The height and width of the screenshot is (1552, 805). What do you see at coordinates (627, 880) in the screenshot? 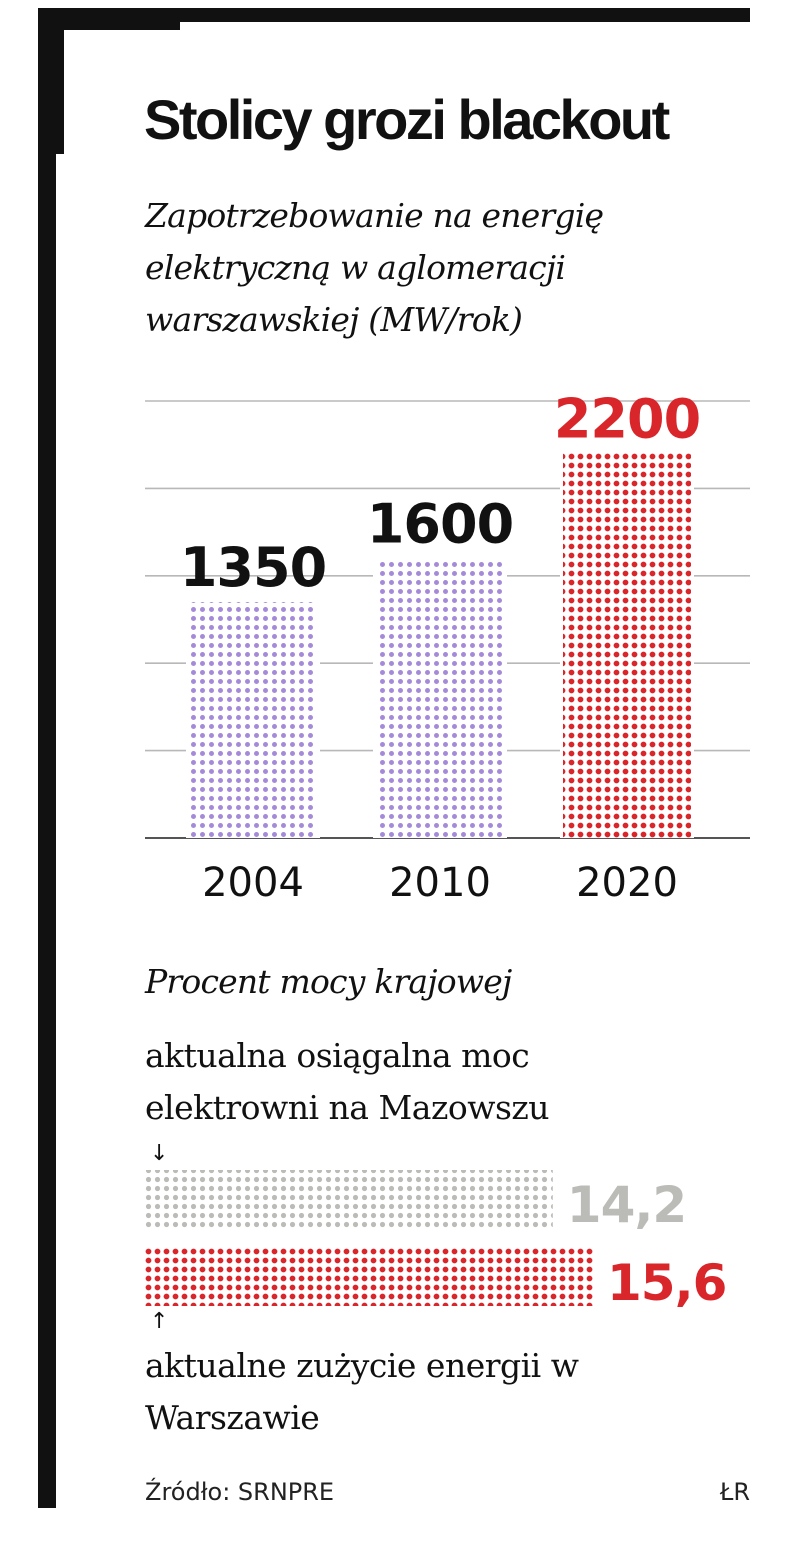
I see `category-label-2020: 2020` at bounding box center [627, 880].